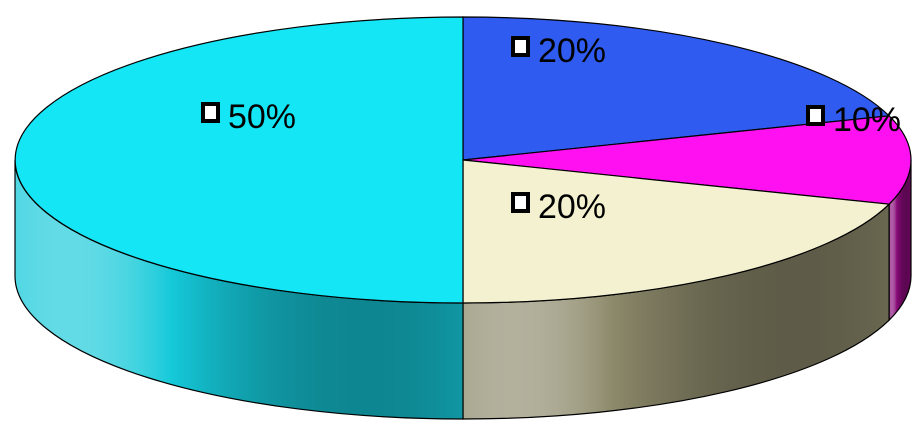 The width and height of the screenshot is (914, 435). I want to click on slice-label-2: 20%, so click(558, 207).